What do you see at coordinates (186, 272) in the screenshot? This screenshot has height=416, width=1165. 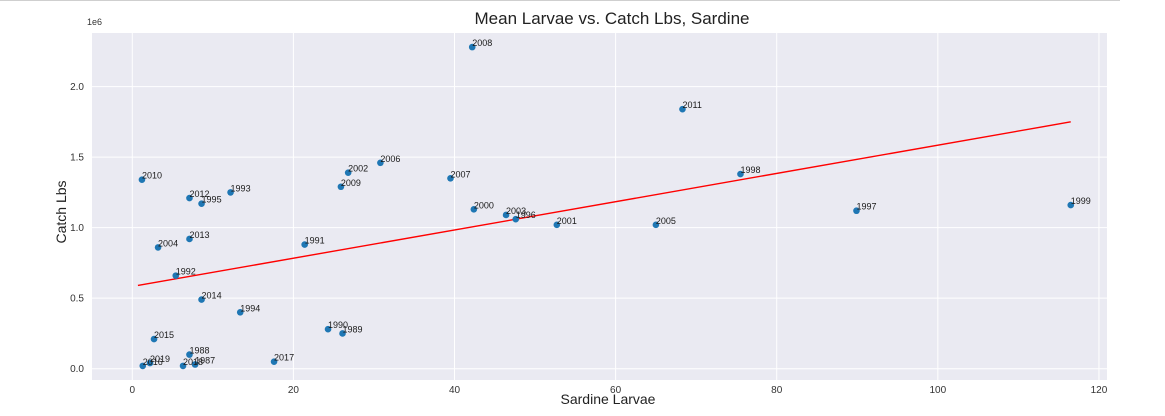 I see `point-label: 1992` at bounding box center [186, 272].